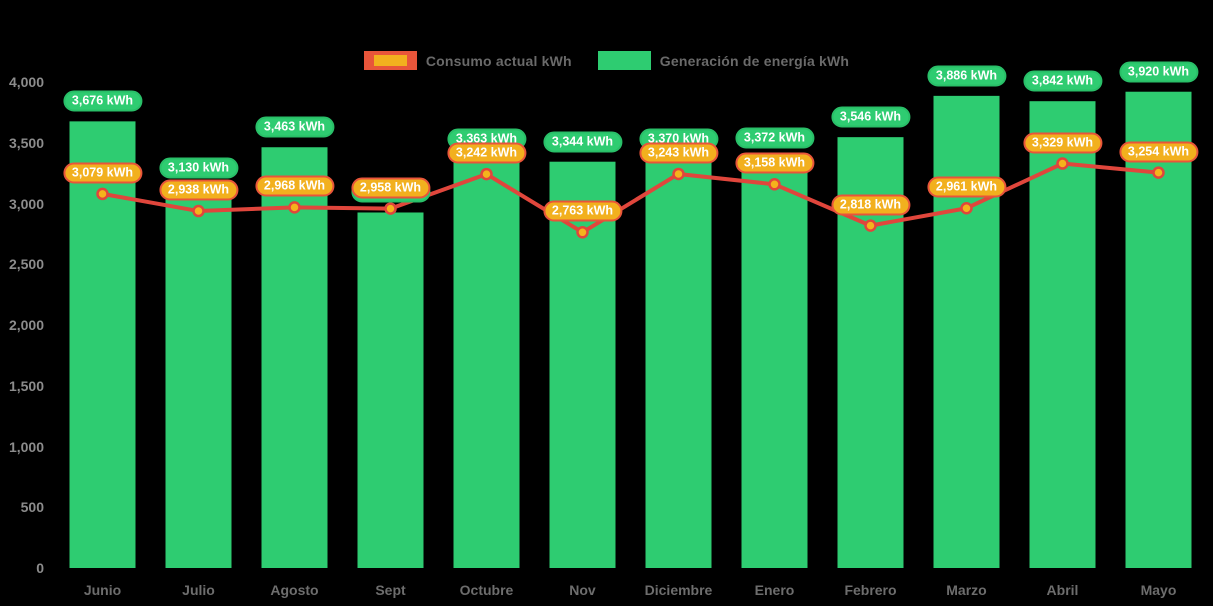  I want to click on bar-agosto, so click(294, 358).